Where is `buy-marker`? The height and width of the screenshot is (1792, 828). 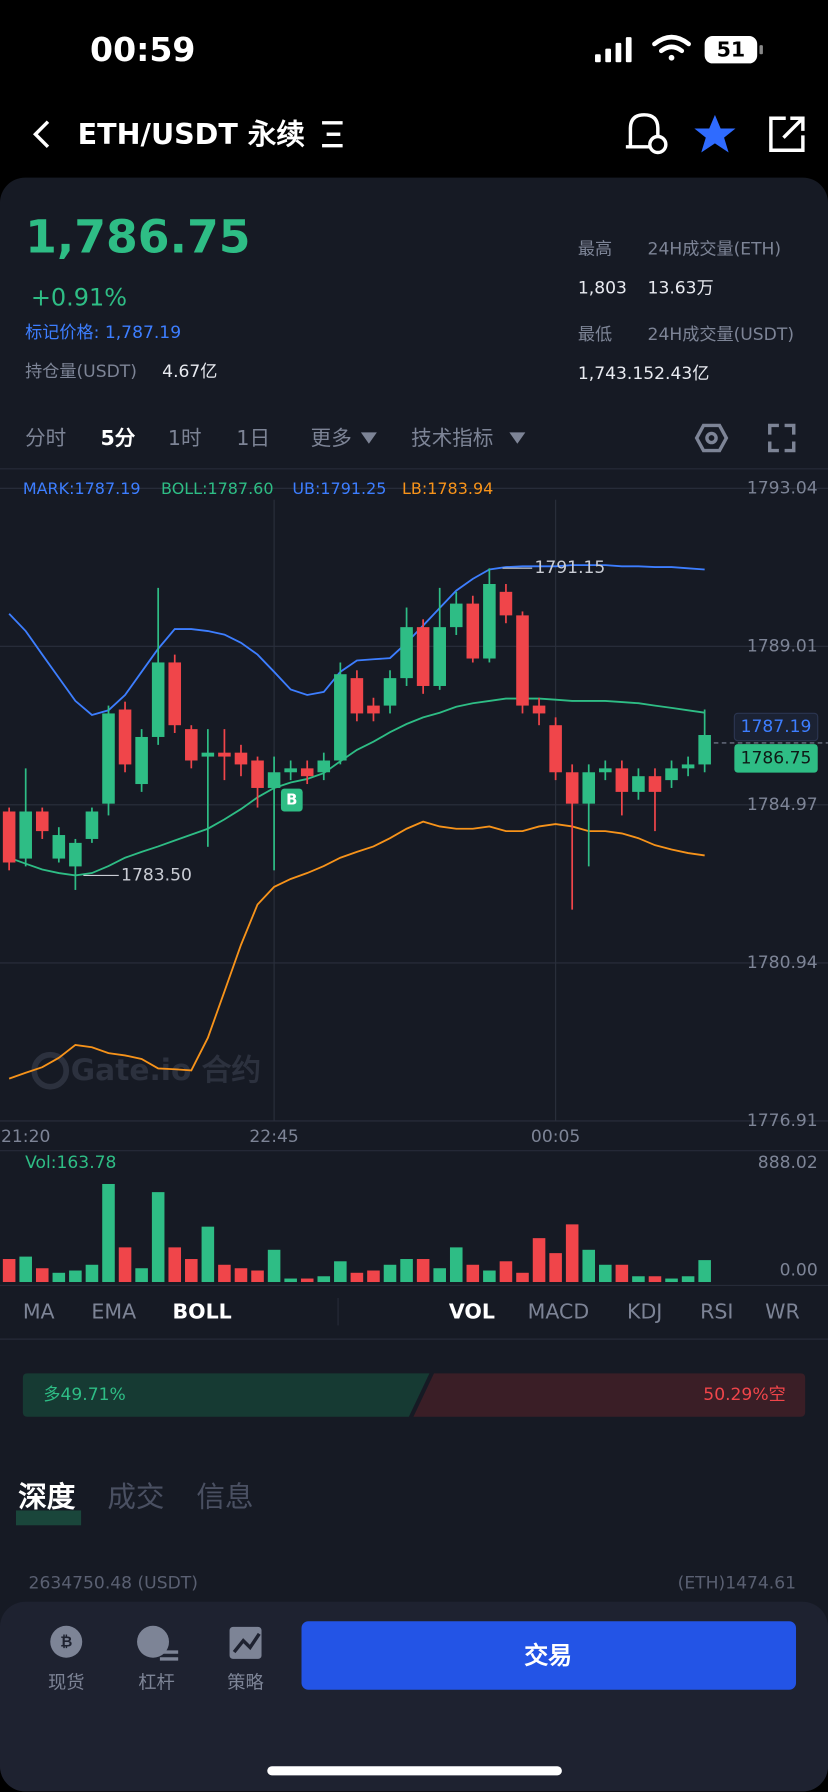 buy-marker is located at coordinates (291, 800).